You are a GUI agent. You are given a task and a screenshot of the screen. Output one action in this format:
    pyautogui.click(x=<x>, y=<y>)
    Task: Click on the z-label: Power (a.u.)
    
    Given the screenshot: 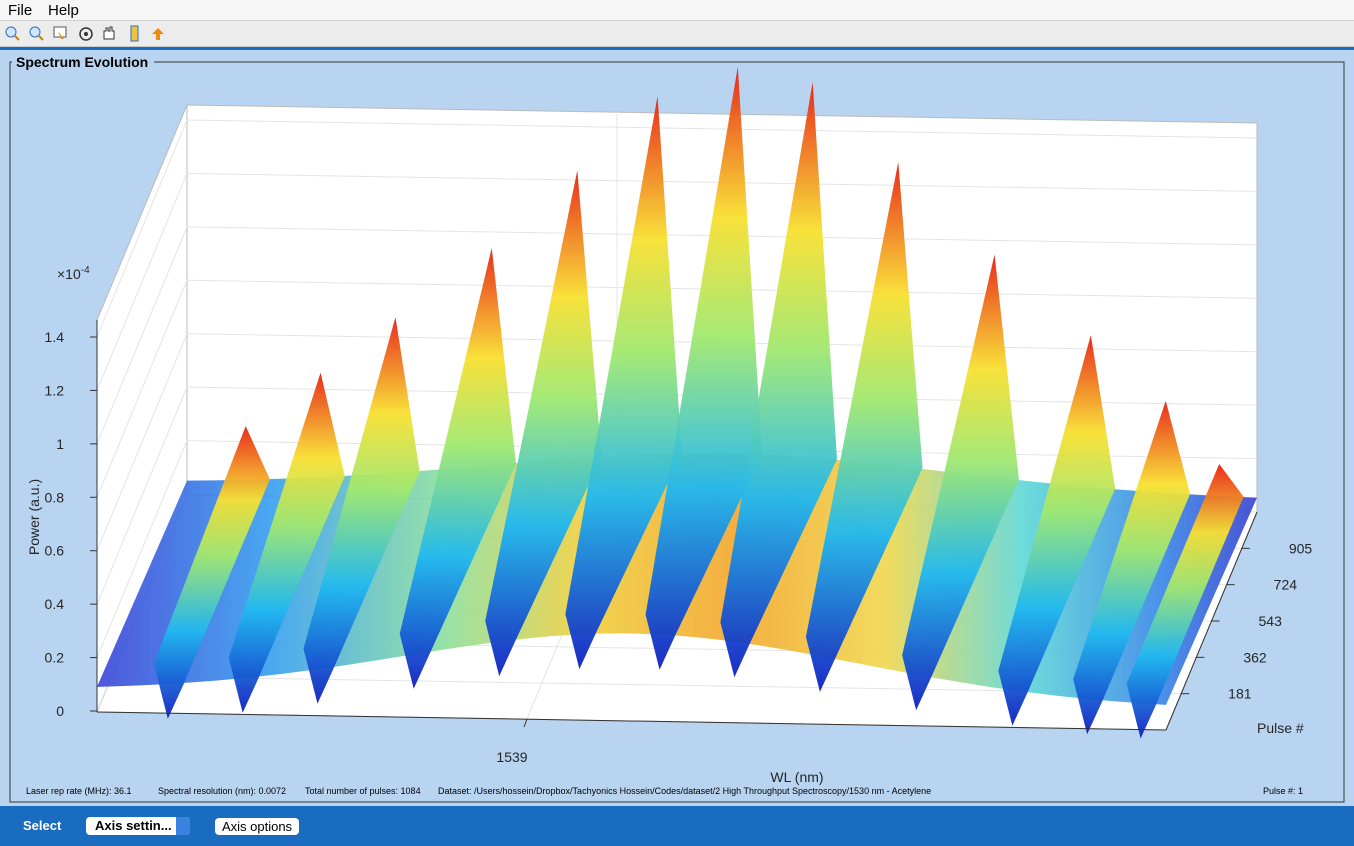 What is the action you would take?
    pyautogui.click(x=34, y=517)
    